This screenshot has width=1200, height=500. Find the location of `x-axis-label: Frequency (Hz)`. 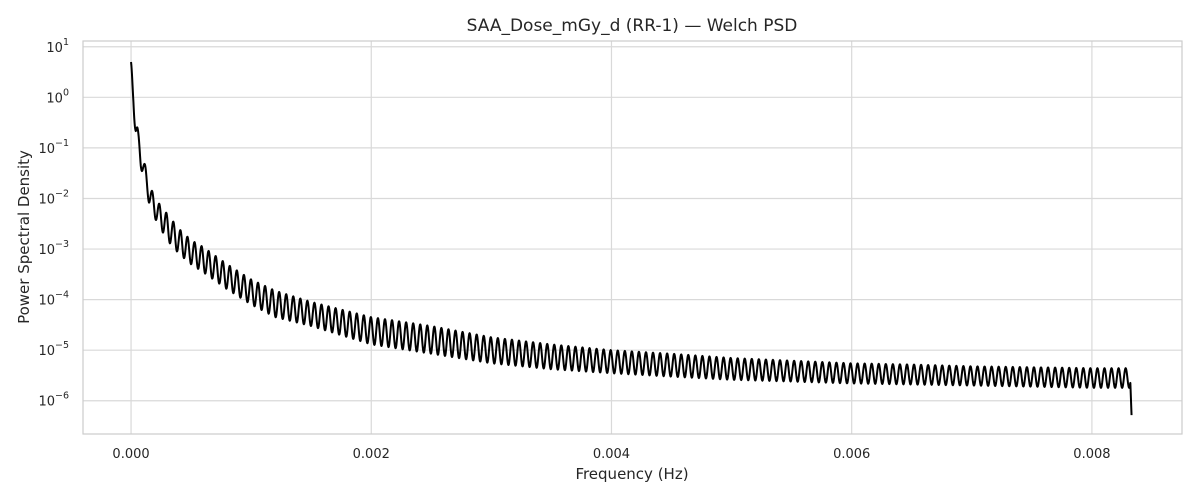

x-axis-label: Frequency (Hz) is located at coordinates (631, 474).